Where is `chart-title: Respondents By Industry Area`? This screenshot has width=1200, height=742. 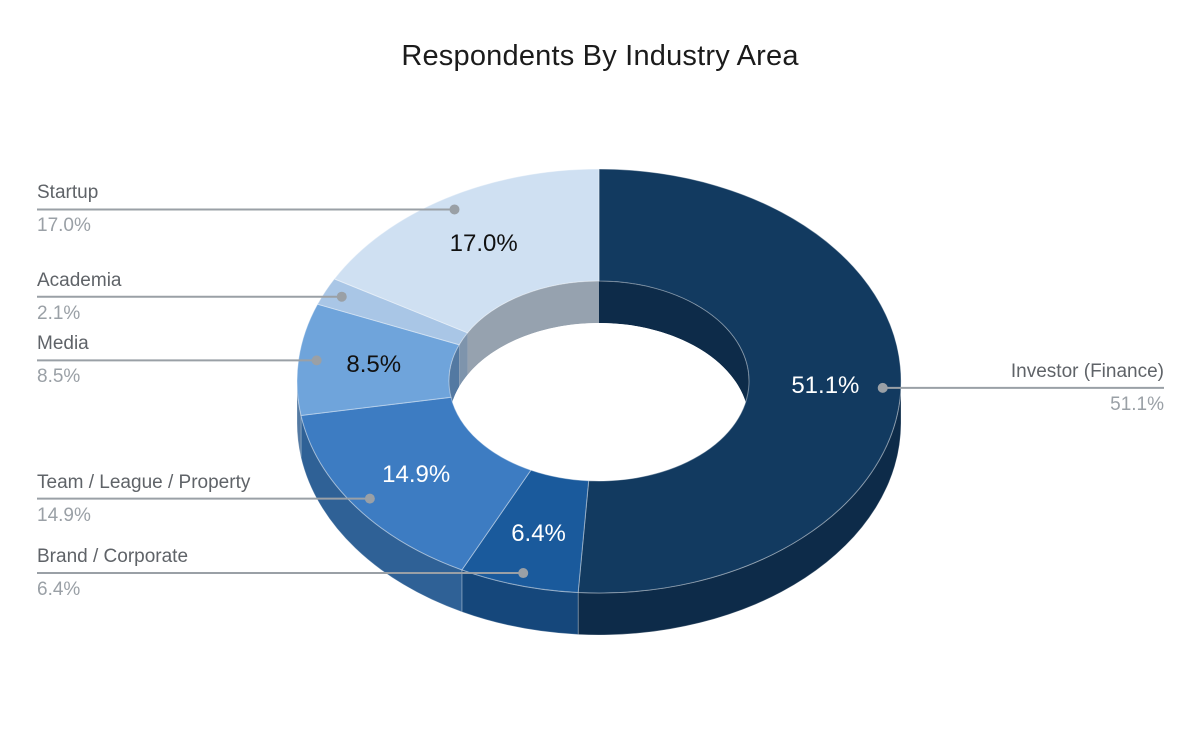
chart-title: Respondents By Industry Area is located at coordinates (600, 56).